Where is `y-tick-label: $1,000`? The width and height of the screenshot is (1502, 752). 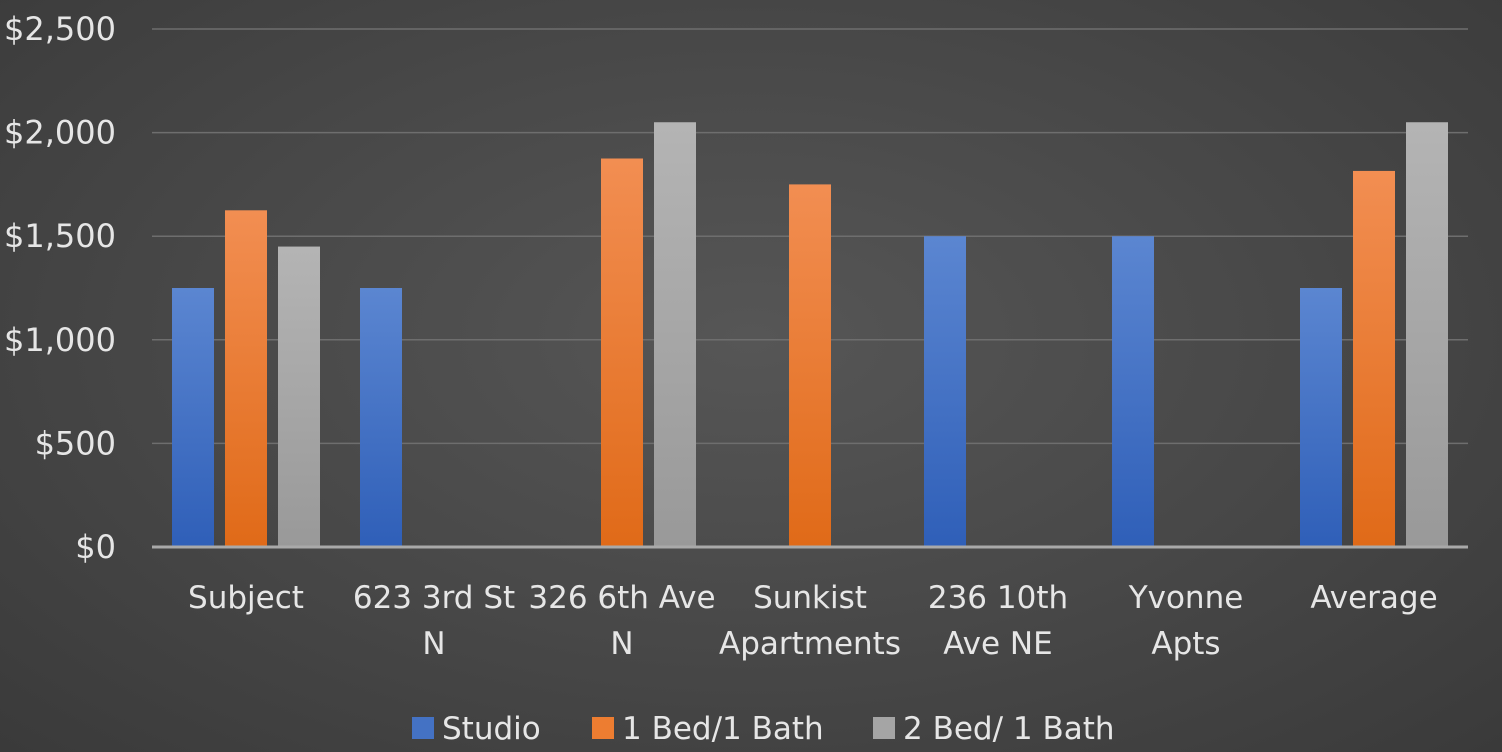 y-tick-label: $1,000 is located at coordinates (60, 340).